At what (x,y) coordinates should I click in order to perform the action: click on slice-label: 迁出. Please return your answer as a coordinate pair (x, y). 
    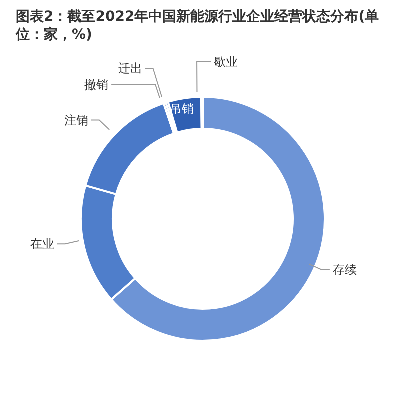
    Looking at the image, I should click on (130, 69).